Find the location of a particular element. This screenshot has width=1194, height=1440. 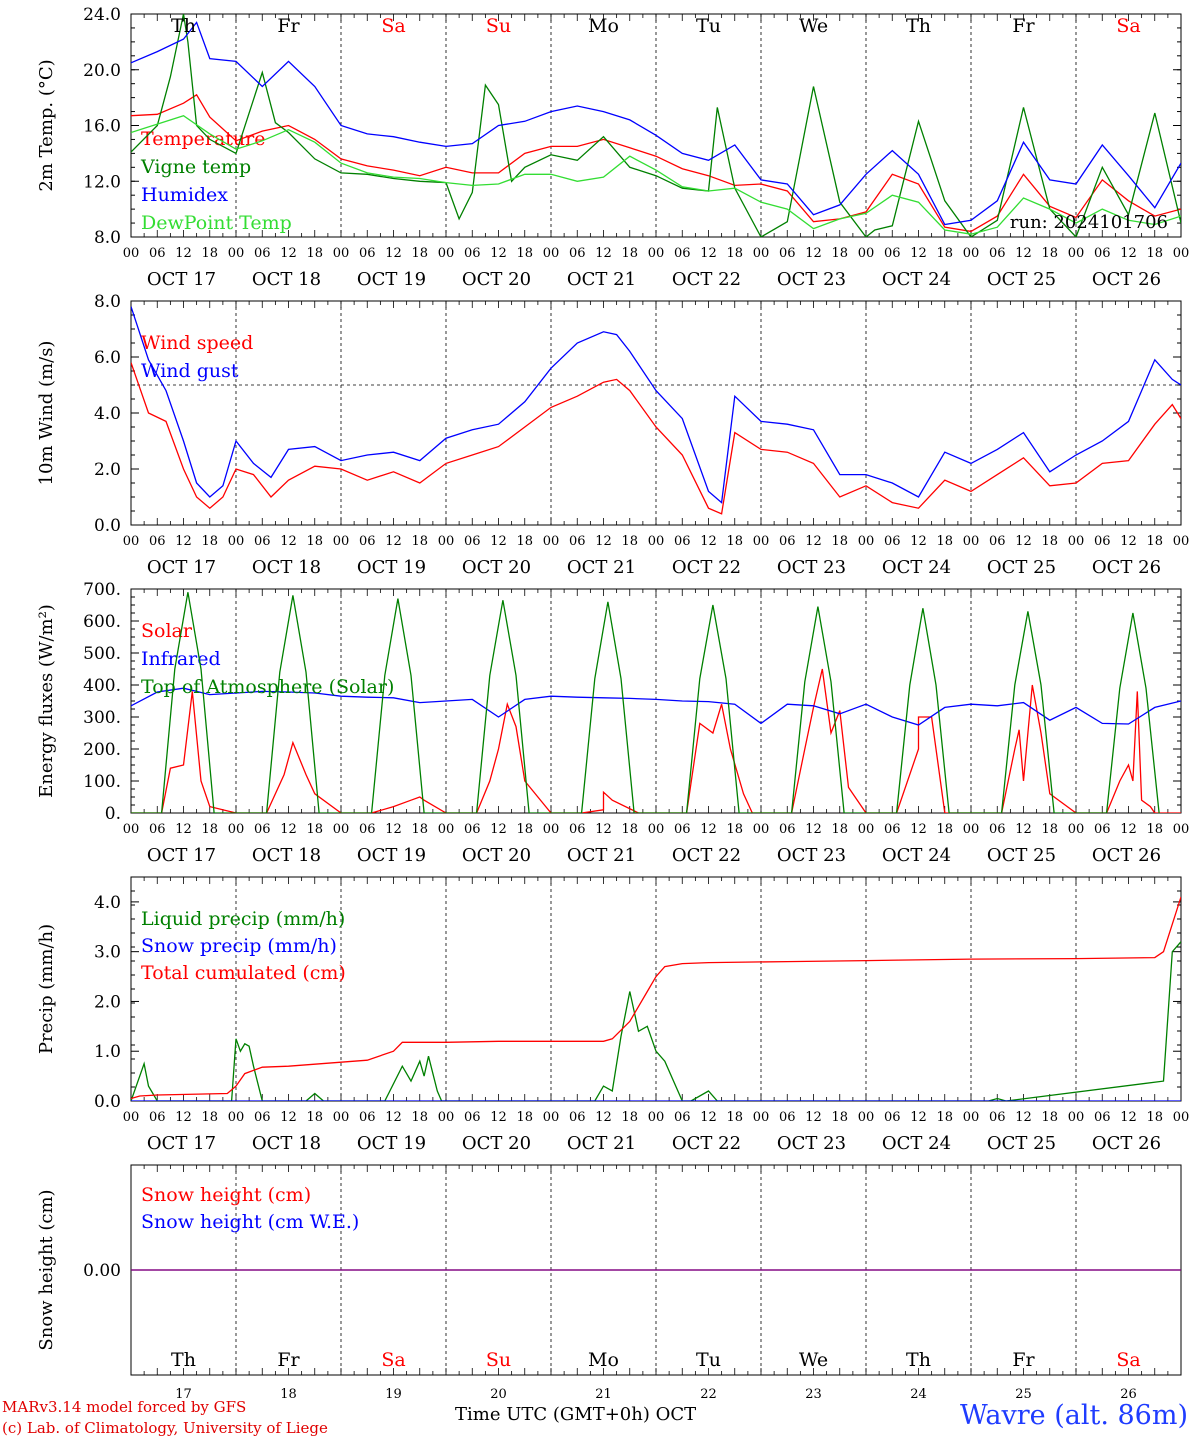

day-number-label: 20 is located at coordinates (498, 1394).